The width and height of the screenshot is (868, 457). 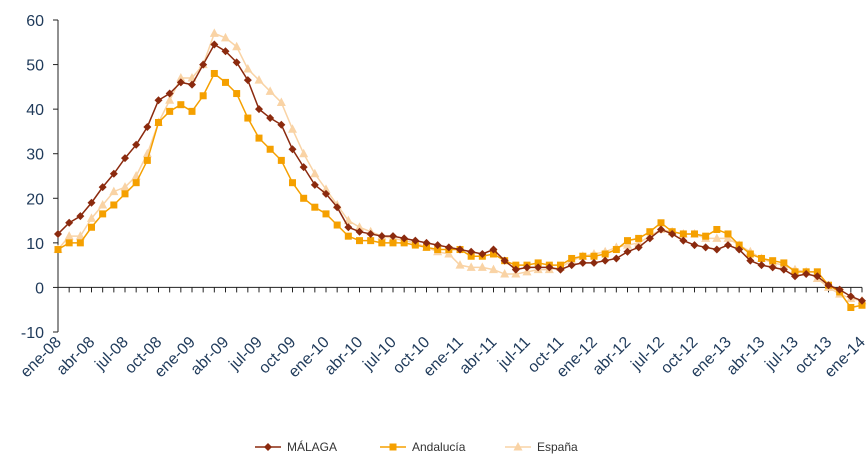 I want to click on x-tick-label: abr-13, so click(x=746, y=356).